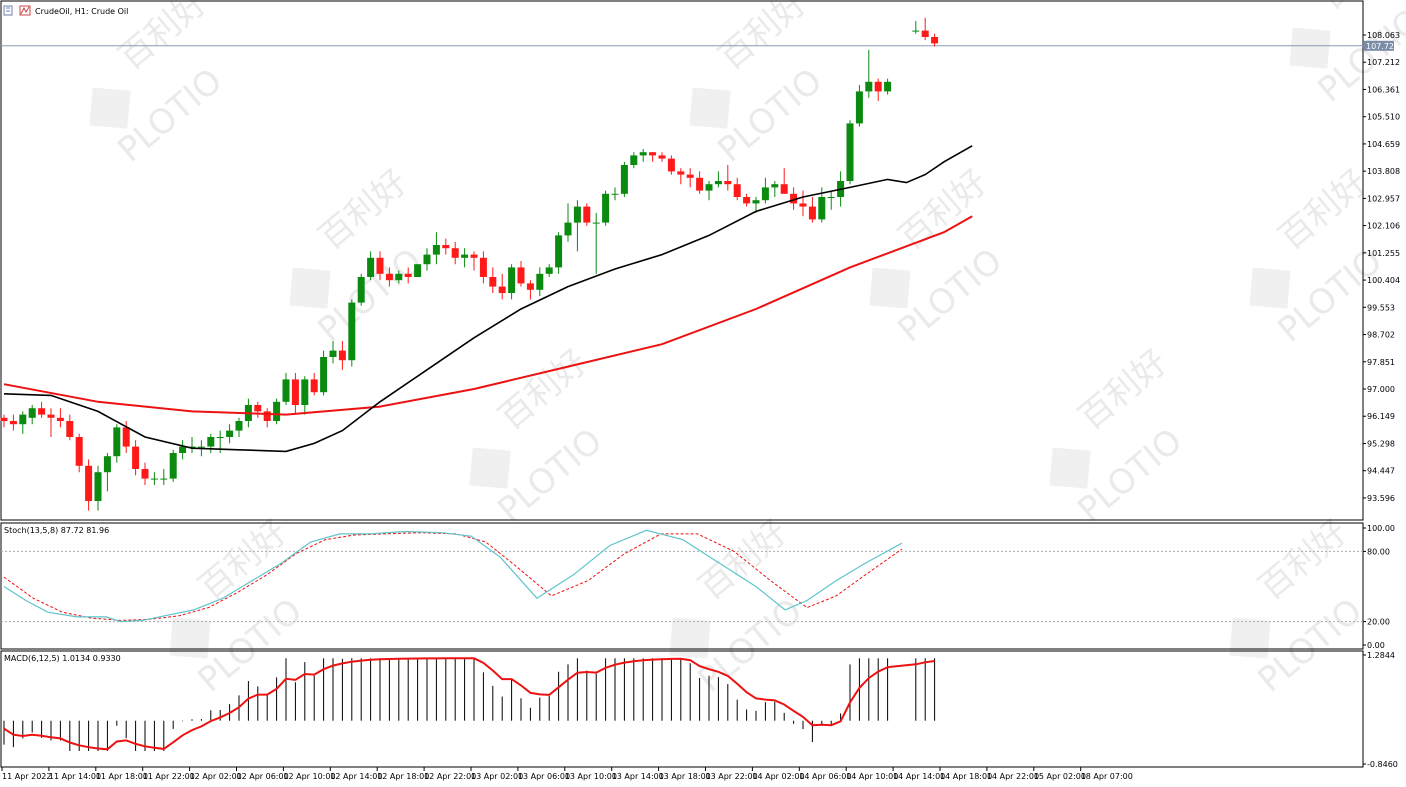 The height and width of the screenshot is (787, 1406). What do you see at coordinates (685, 776) in the screenshot?
I see `time-tick-label: 13 Apr 18:00` at bounding box center [685, 776].